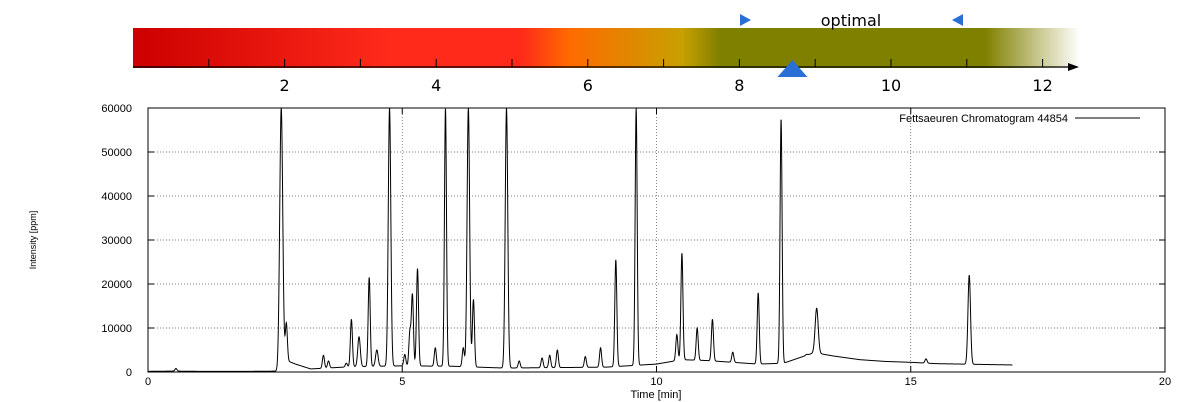 Image resolution: width=1182 pixels, height=402 pixels. I want to click on x-tick-label: 10, so click(656, 382).